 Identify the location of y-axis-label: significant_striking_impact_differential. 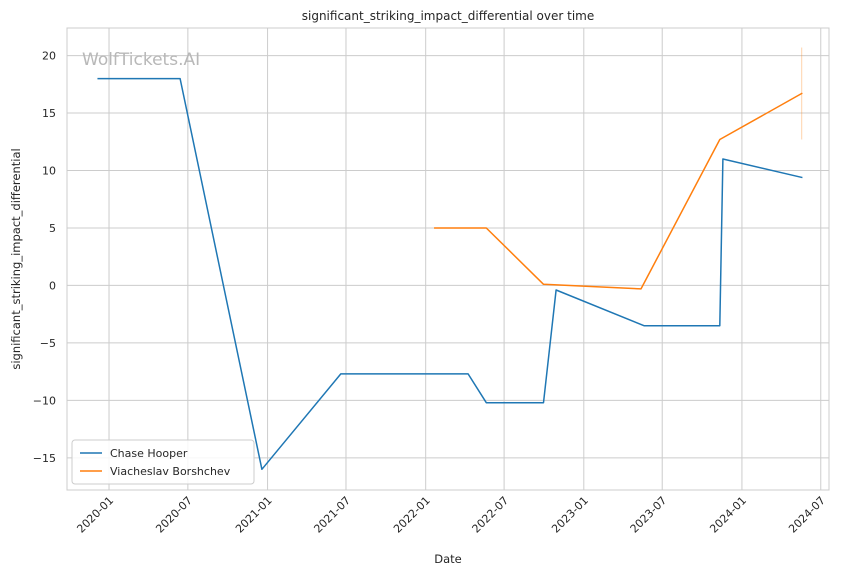
(16, 258).